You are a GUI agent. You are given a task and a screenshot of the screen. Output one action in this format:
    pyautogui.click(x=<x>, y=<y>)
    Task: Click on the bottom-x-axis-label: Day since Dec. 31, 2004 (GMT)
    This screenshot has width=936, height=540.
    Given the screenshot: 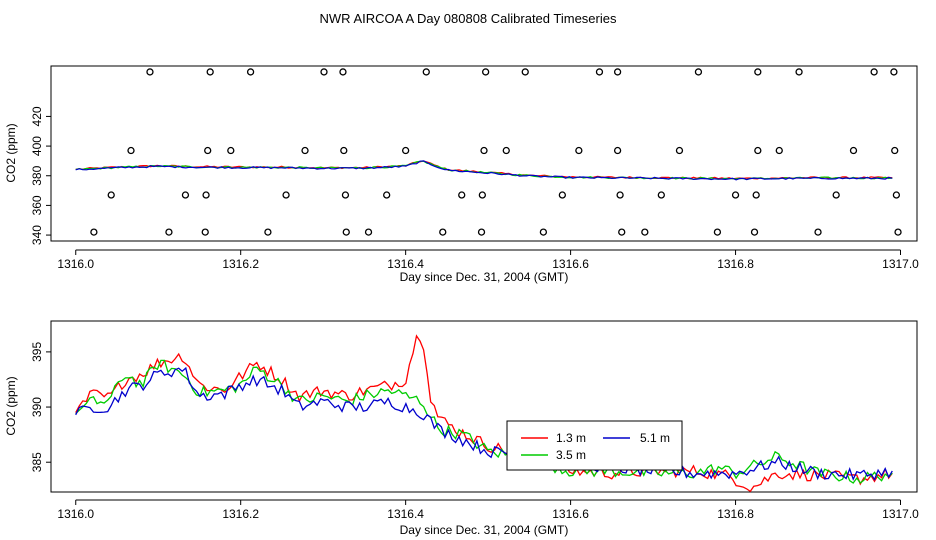 What is the action you would take?
    pyautogui.click(x=484, y=530)
    